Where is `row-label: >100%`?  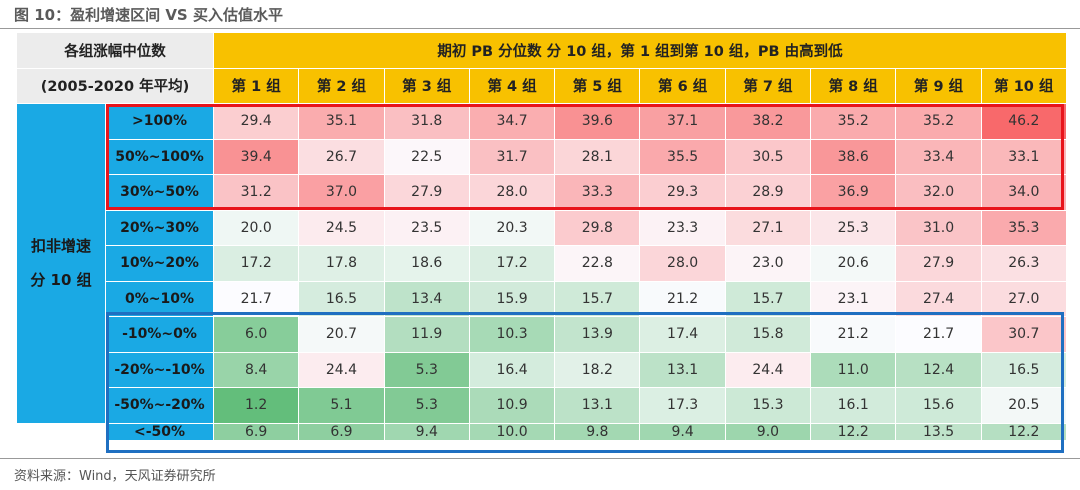
row-label: >100% is located at coordinates (160, 122).